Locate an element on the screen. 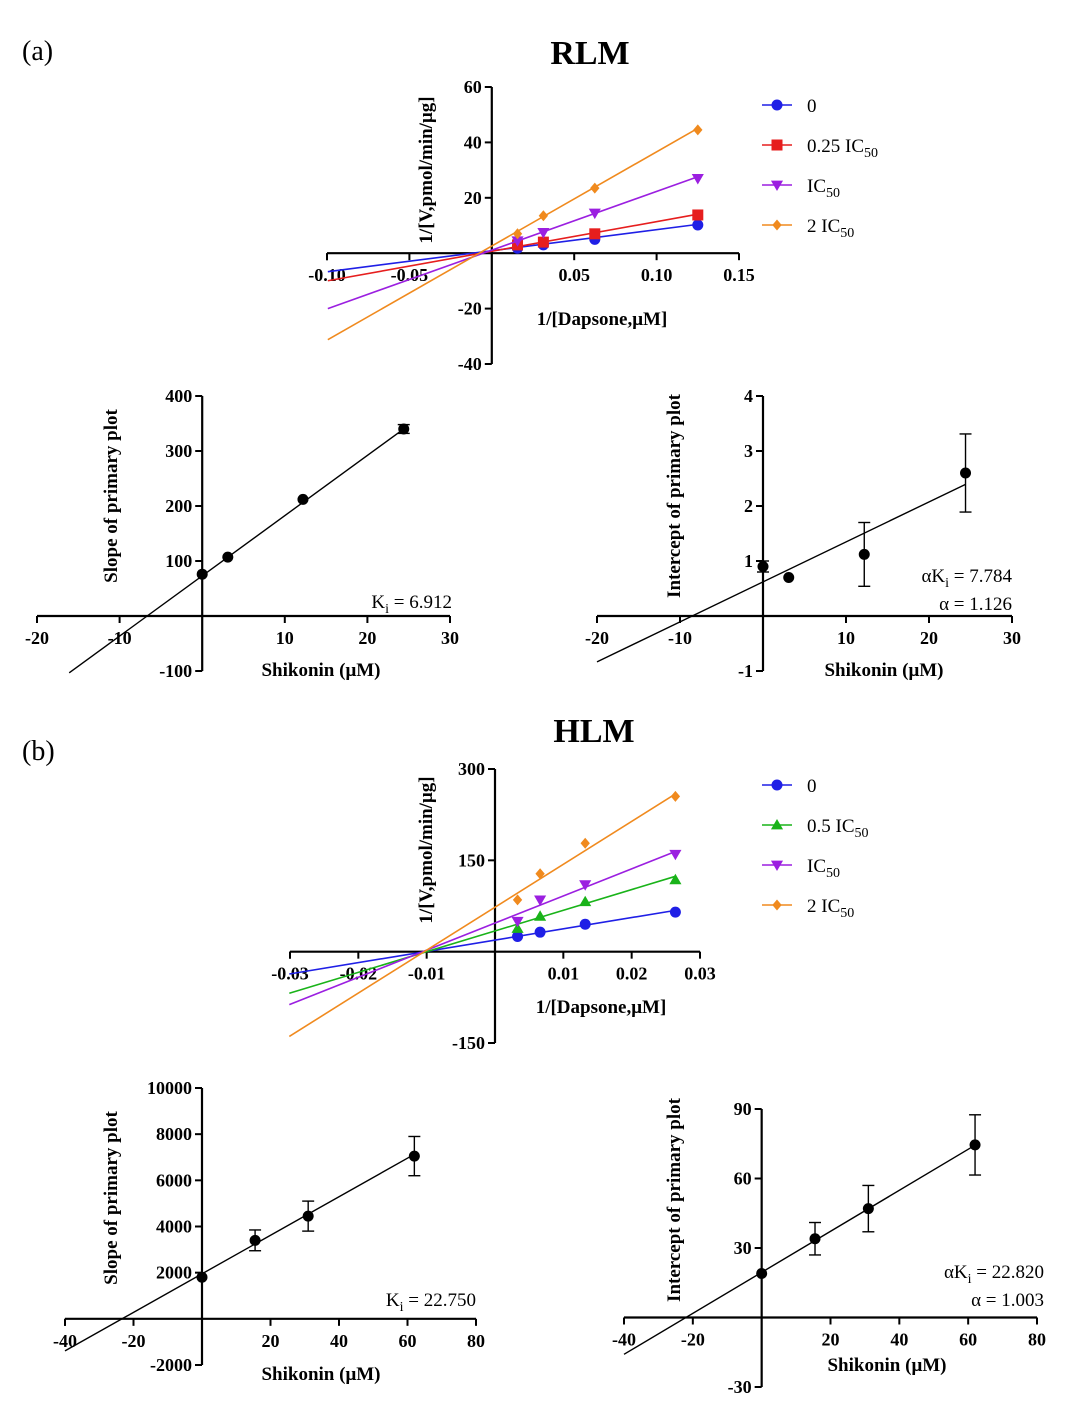  legend-entry: 0 is located at coordinates (789, 106).